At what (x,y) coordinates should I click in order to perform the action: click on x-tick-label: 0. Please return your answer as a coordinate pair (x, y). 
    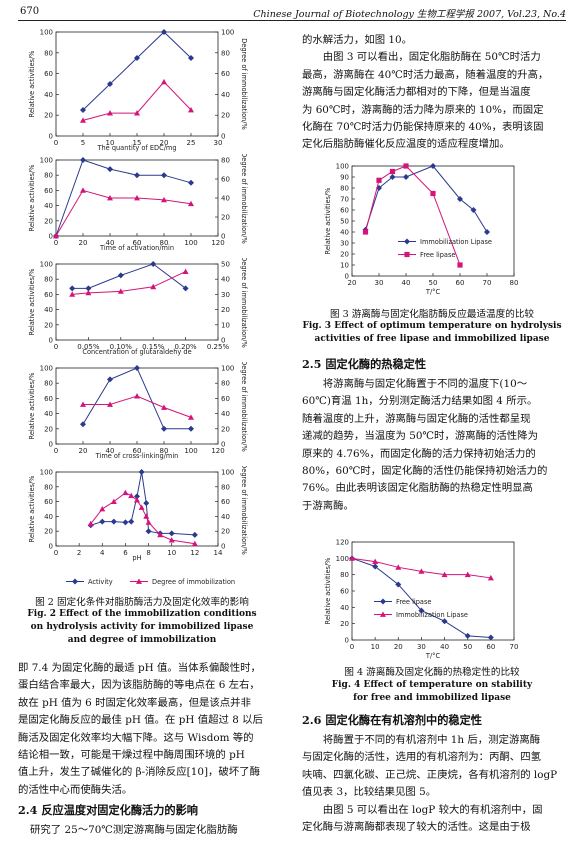
    Looking at the image, I should click on (56, 553).